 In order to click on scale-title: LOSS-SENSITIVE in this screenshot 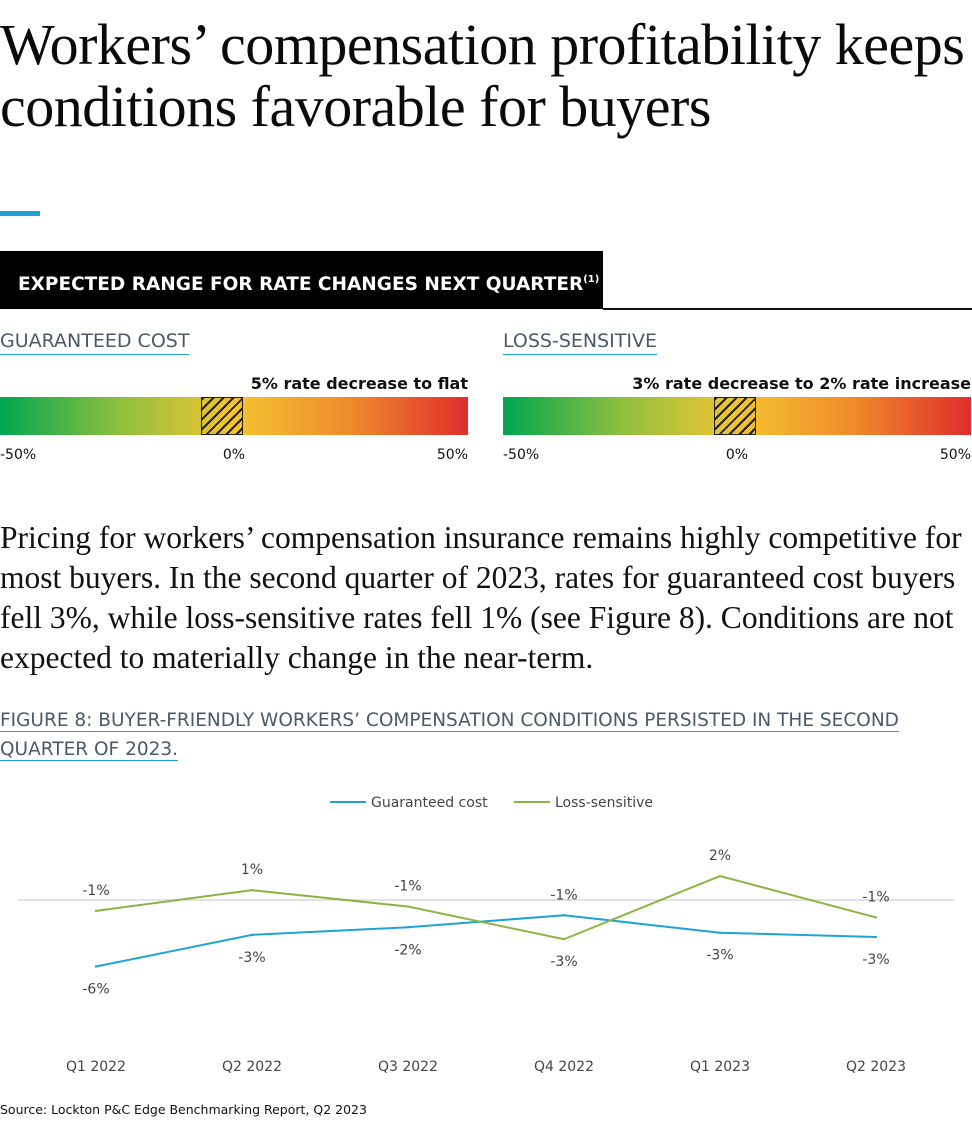, I will do `click(580, 342)`.